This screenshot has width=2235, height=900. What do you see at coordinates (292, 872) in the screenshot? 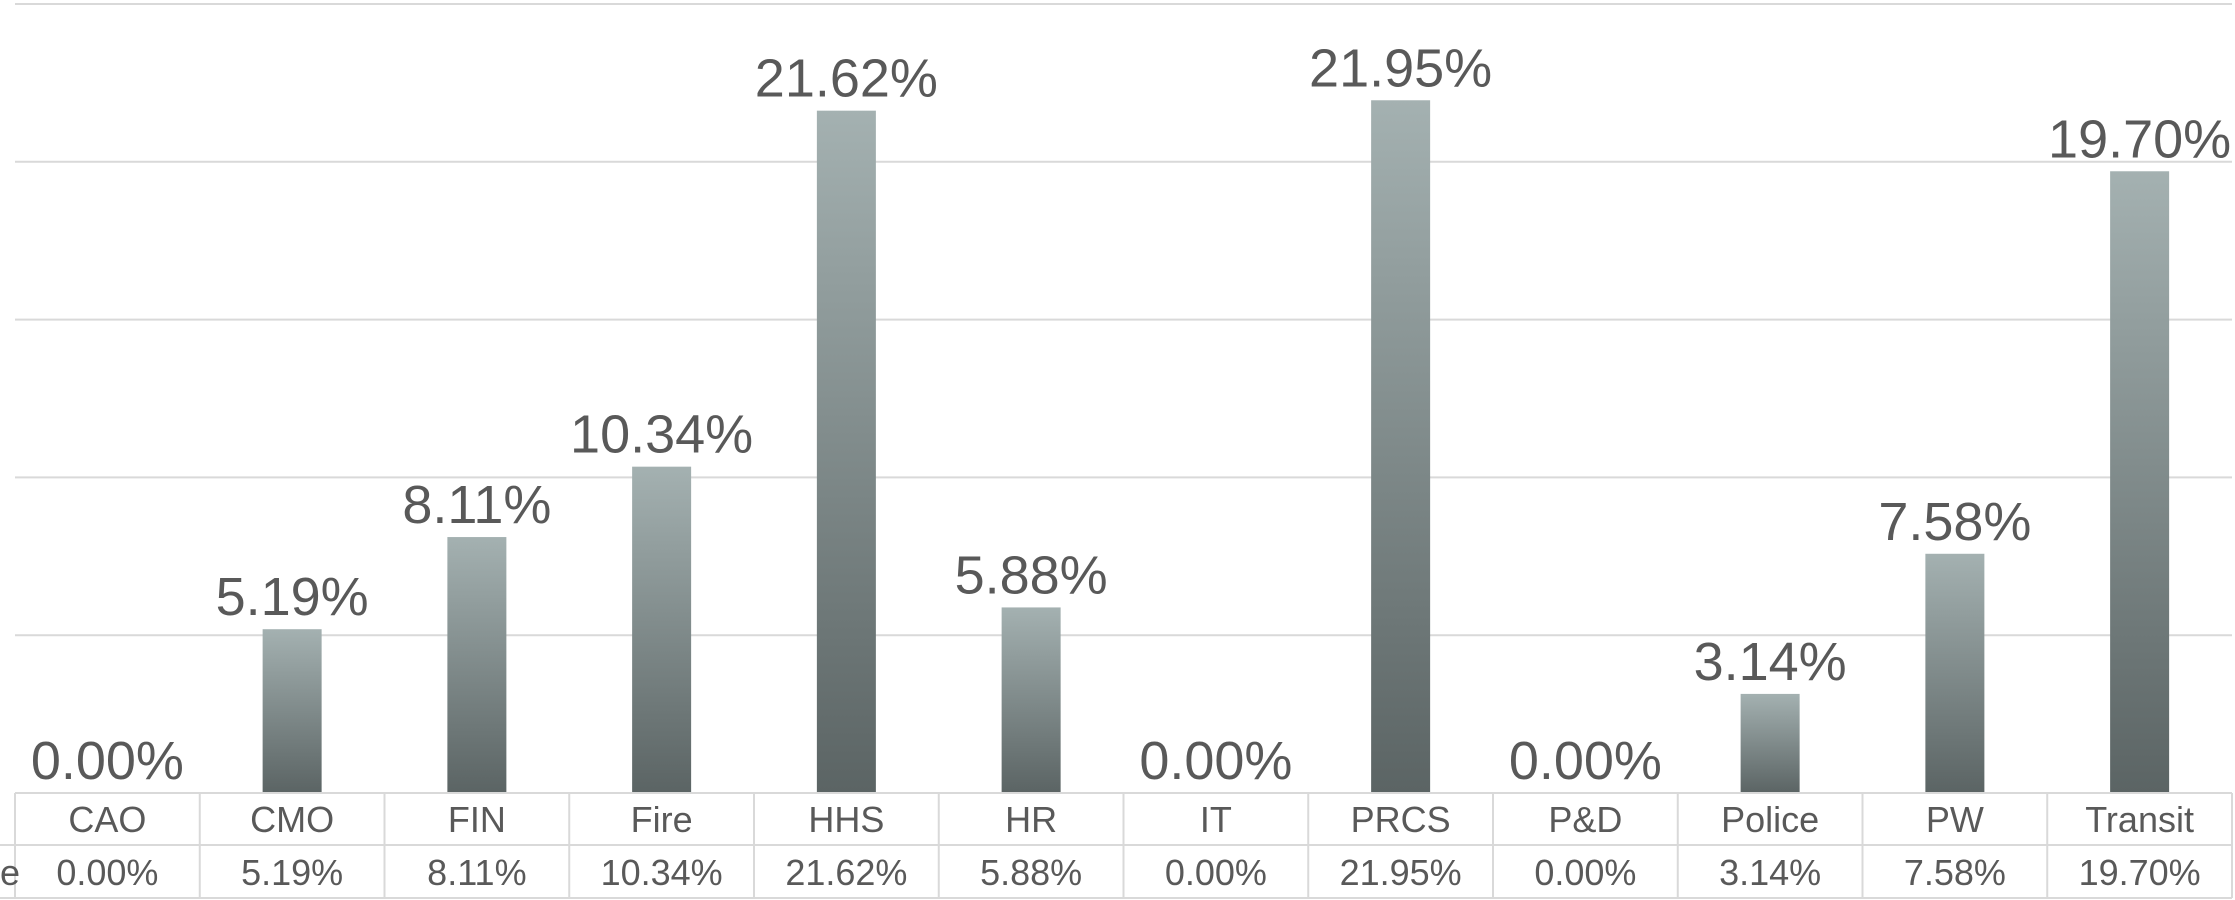
I see `table-value: 5.19%` at bounding box center [292, 872].